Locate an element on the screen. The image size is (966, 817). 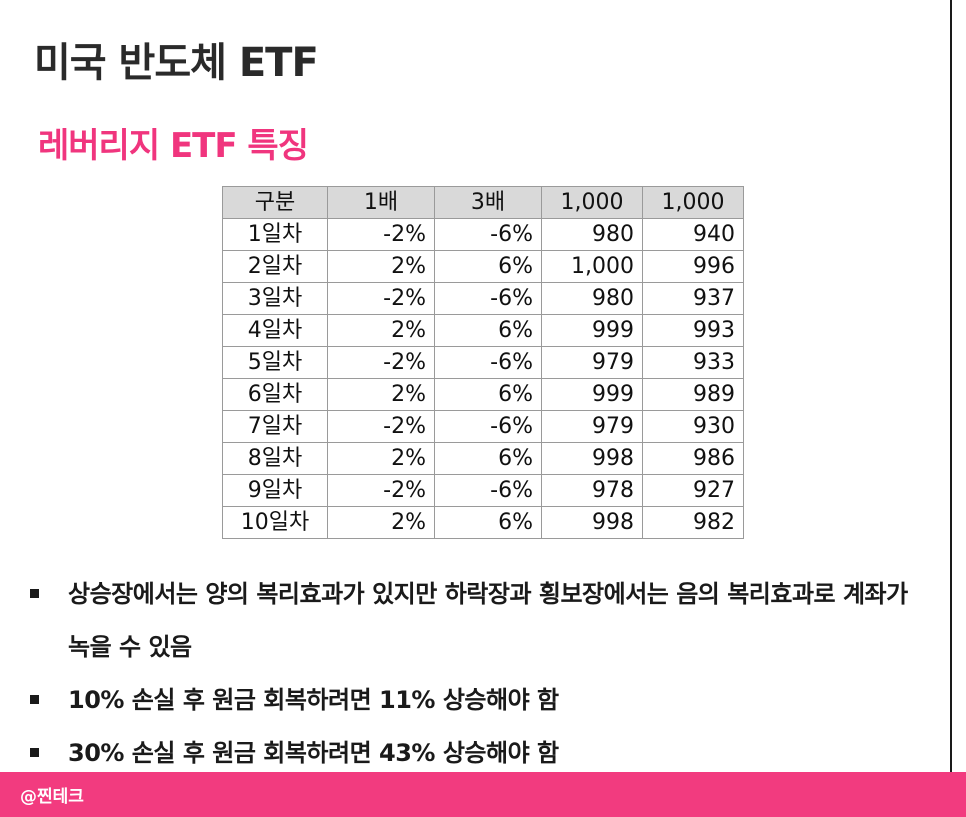
header-1x: 1배 is located at coordinates (381, 202).